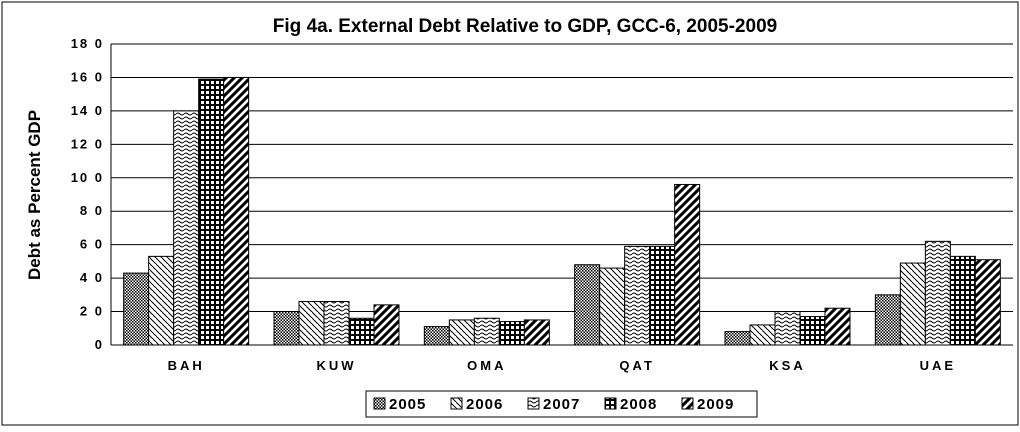 The image size is (1020, 432). Describe the element at coordinates (211, 212) in the screenshot. I see `bar-bah-2008` at that location.